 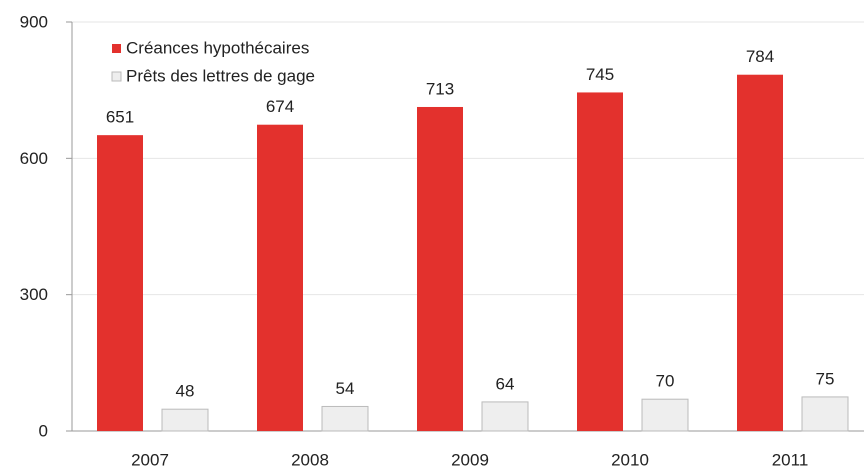 What do you see at coordinates (600, 74) in the screenshot?
I see `data-label: 745` at bounding box center [600, 74].